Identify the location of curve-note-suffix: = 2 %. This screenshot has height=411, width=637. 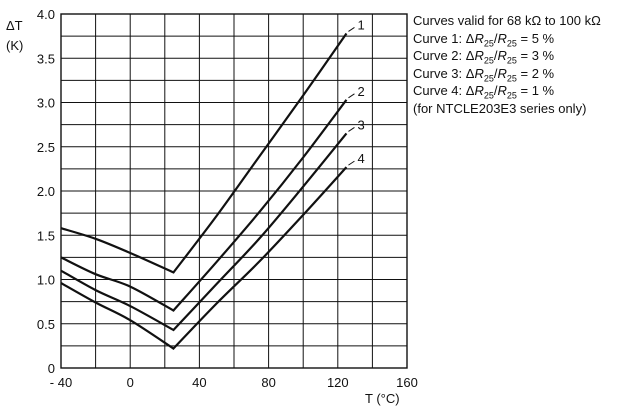
(535, 73).